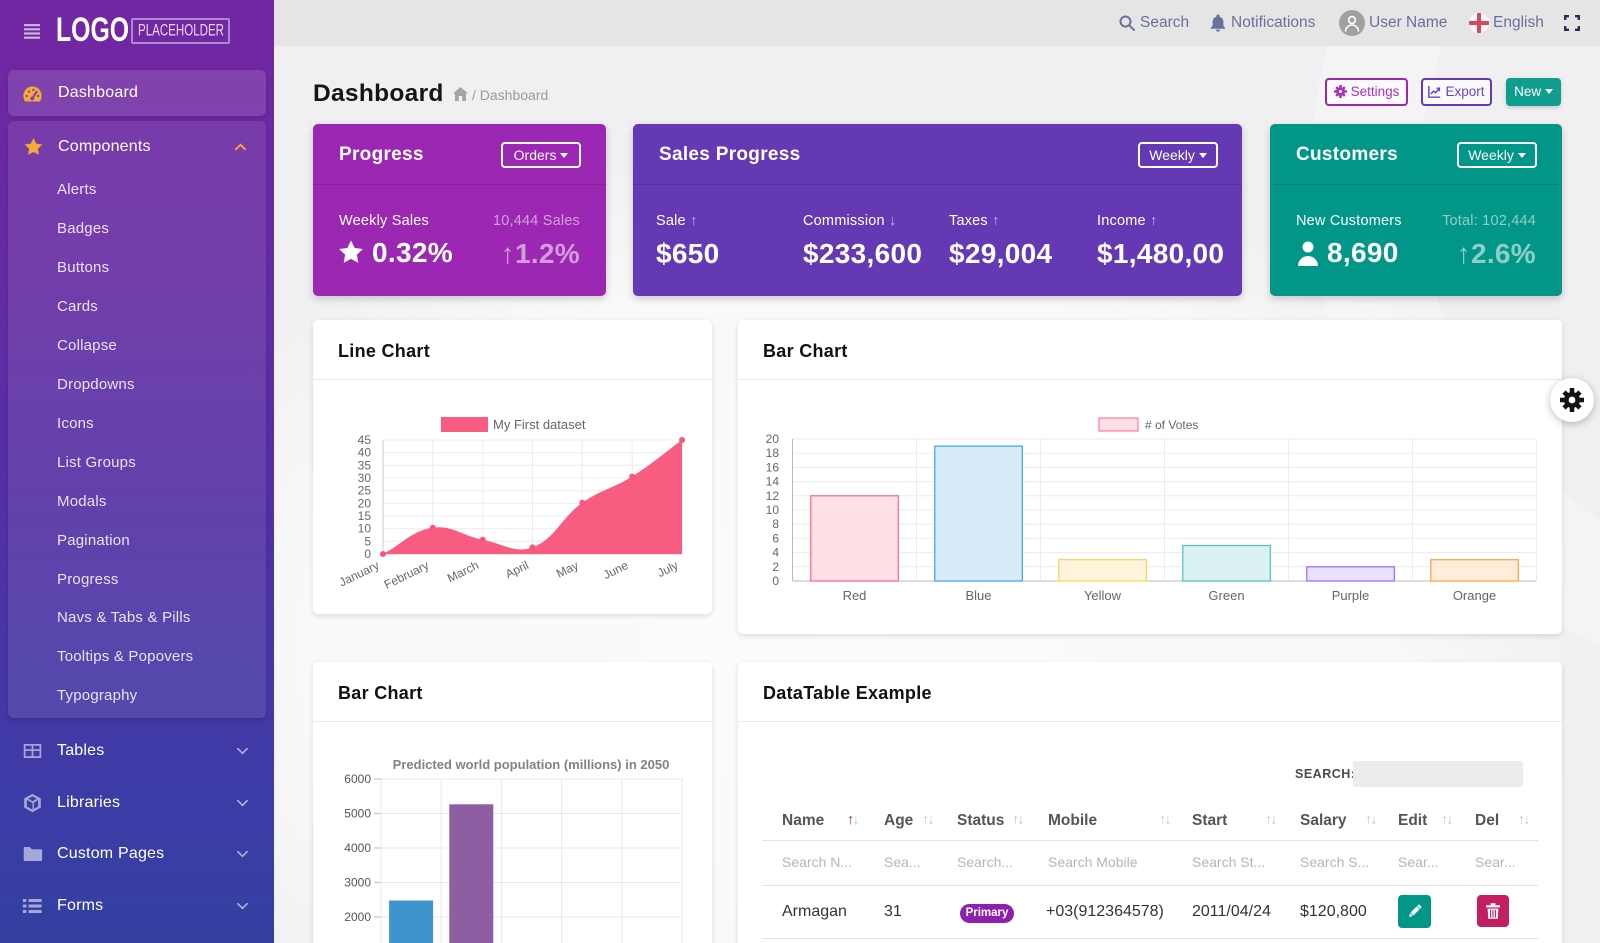  What do you see at coordinates (539, 424) in the screenshot?
I see `svg-text: My First dataset` at bounding box center [539, 424].